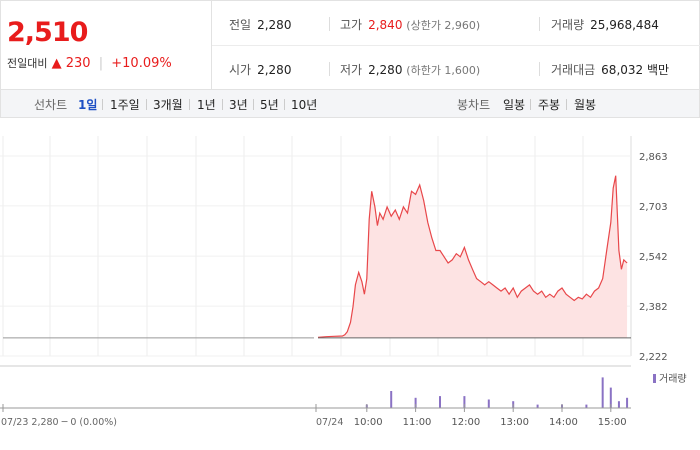 This screenshot has height=450, width=700. What do you see at coordinates (106, 45) in the screenshot?
I see `price-block: 2,510 전일대비 ▲ 230 | +10.09%` at bounding box center [106, 45].